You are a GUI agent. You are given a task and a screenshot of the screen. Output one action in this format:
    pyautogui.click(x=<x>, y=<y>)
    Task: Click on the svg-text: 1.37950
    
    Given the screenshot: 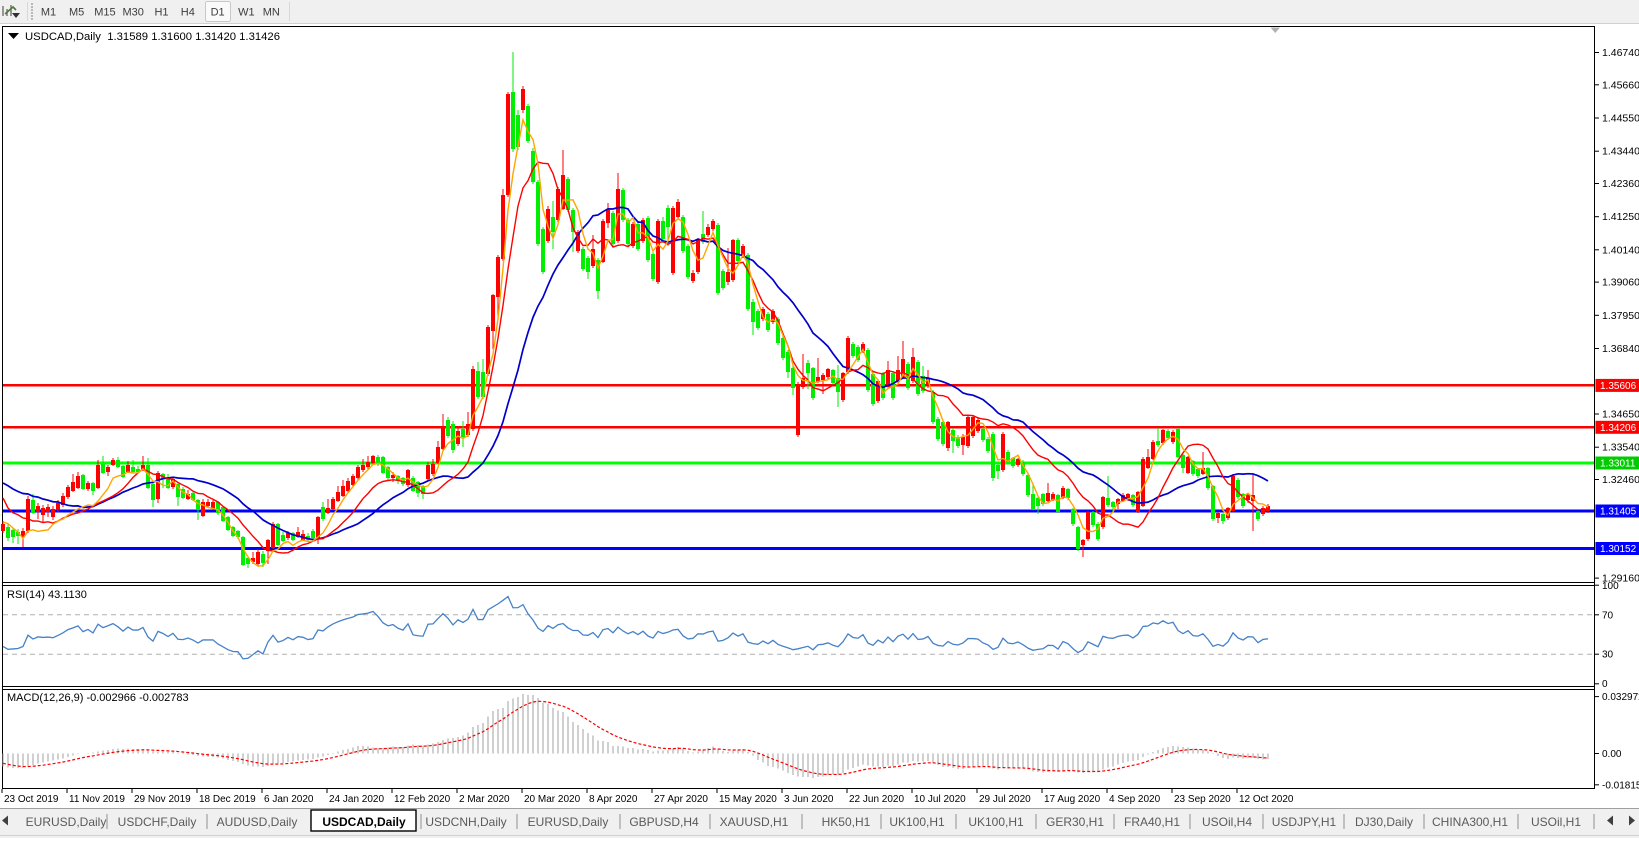 What is the action you would take?
    pyautogui.click(x=1620, y=316)
    